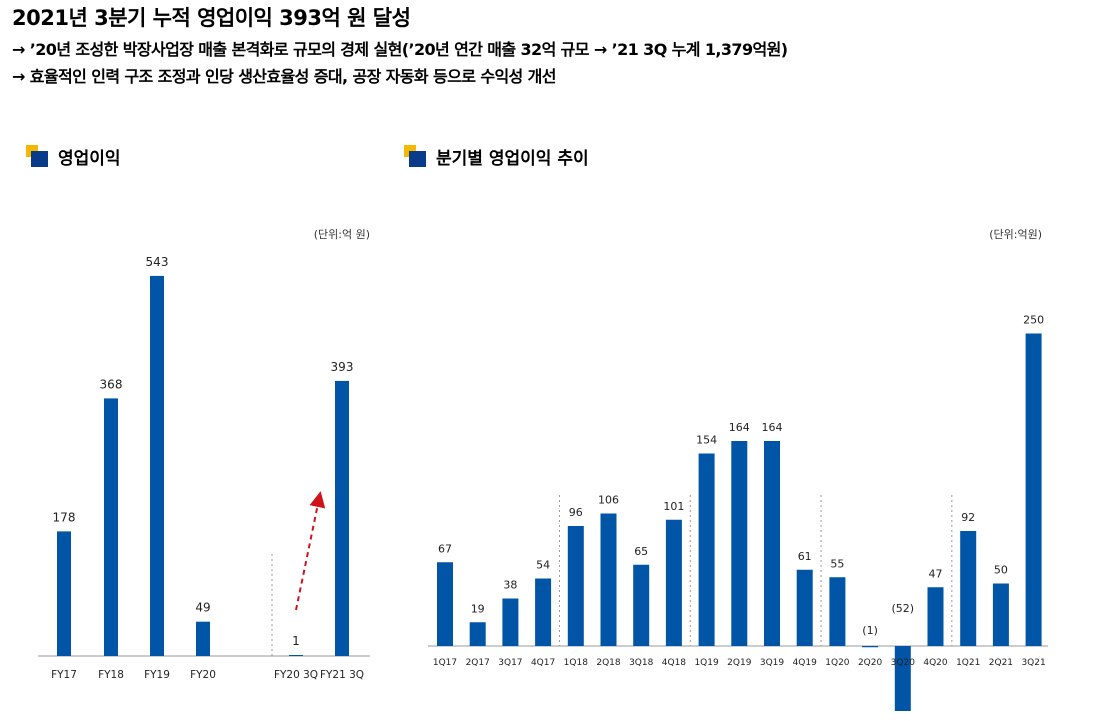  Describe the element at coordinates (342, 367) in the screenshot. I see `annual-value-label: 393` at that location.